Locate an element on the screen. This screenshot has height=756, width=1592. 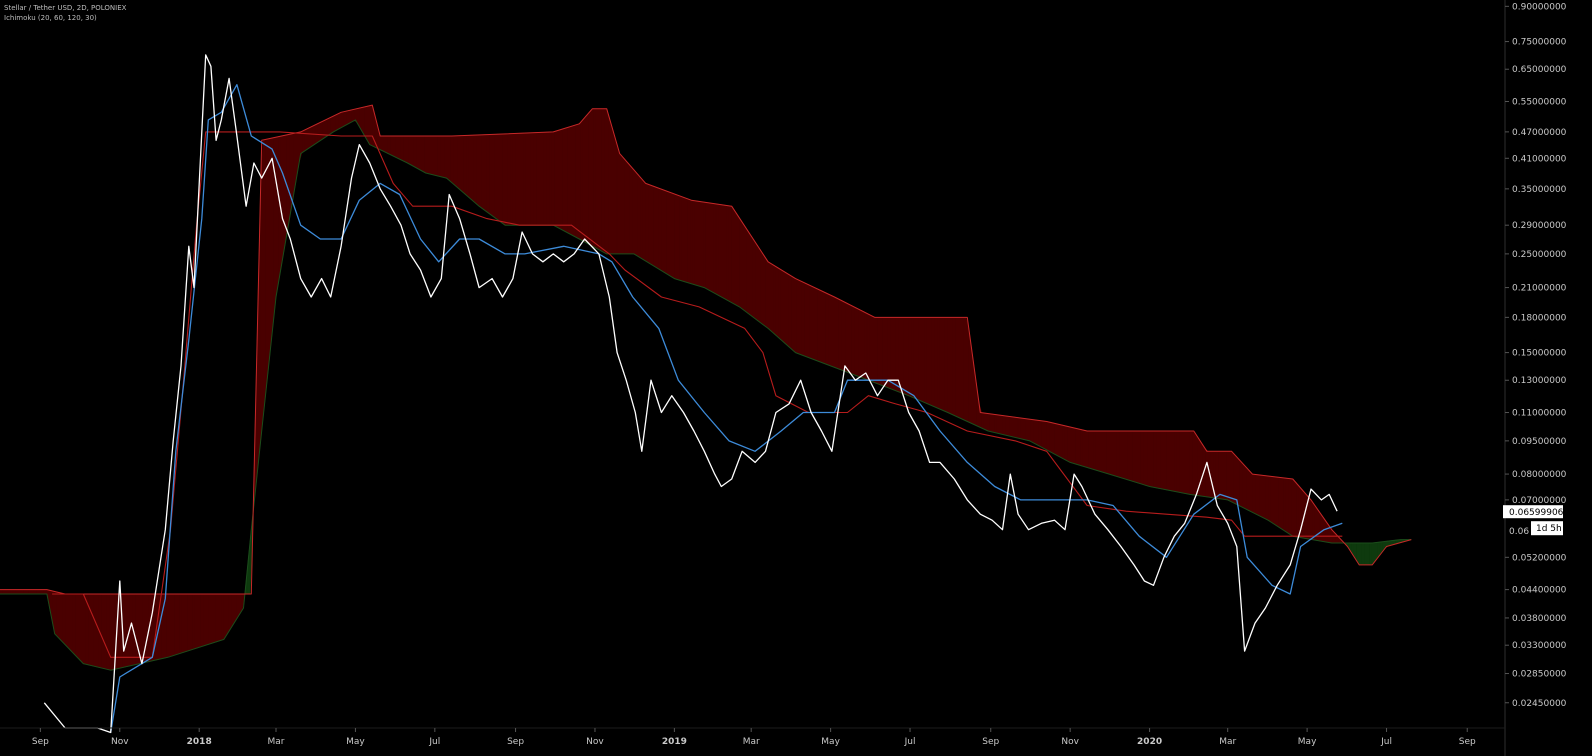
price-tick-label: 0.03300000 is located at coordinates (1539, 646).